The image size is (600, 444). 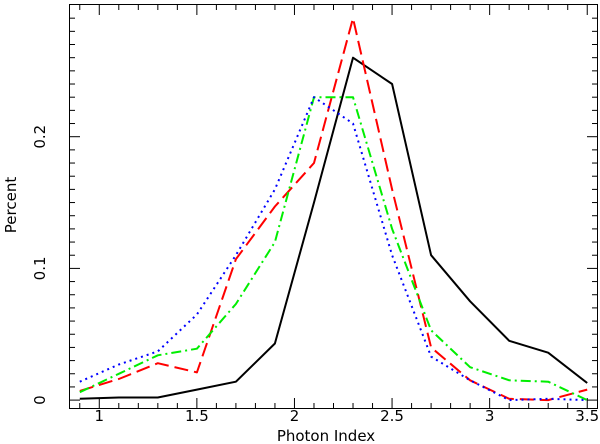 I want to click on x-tick-label: 1.5, so click(x=197, y=416).